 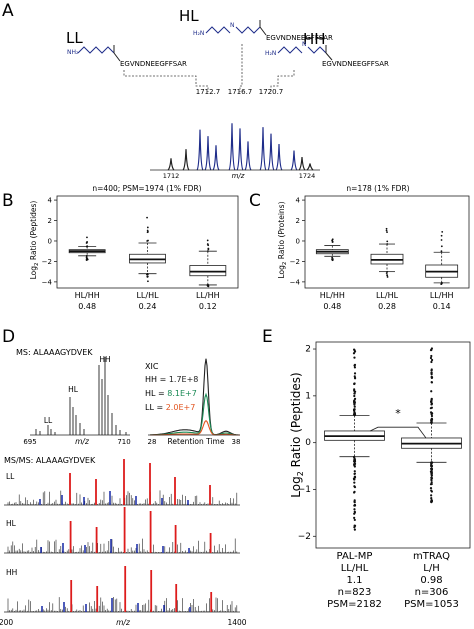 What do you see at coordinates (6, 622) in the screenshot?
I see `msms-tick-200: 200` at bounding box center [6, 622].